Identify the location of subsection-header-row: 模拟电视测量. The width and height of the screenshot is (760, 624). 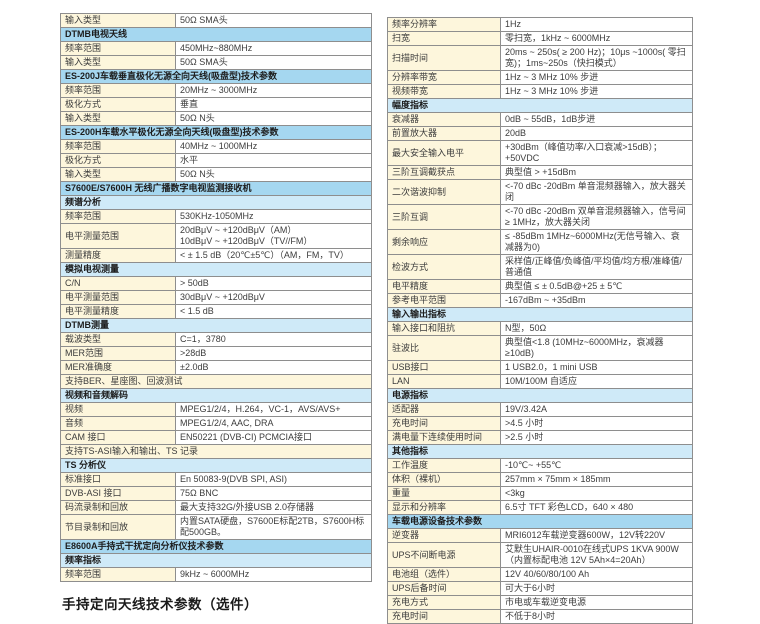
(216, 269).